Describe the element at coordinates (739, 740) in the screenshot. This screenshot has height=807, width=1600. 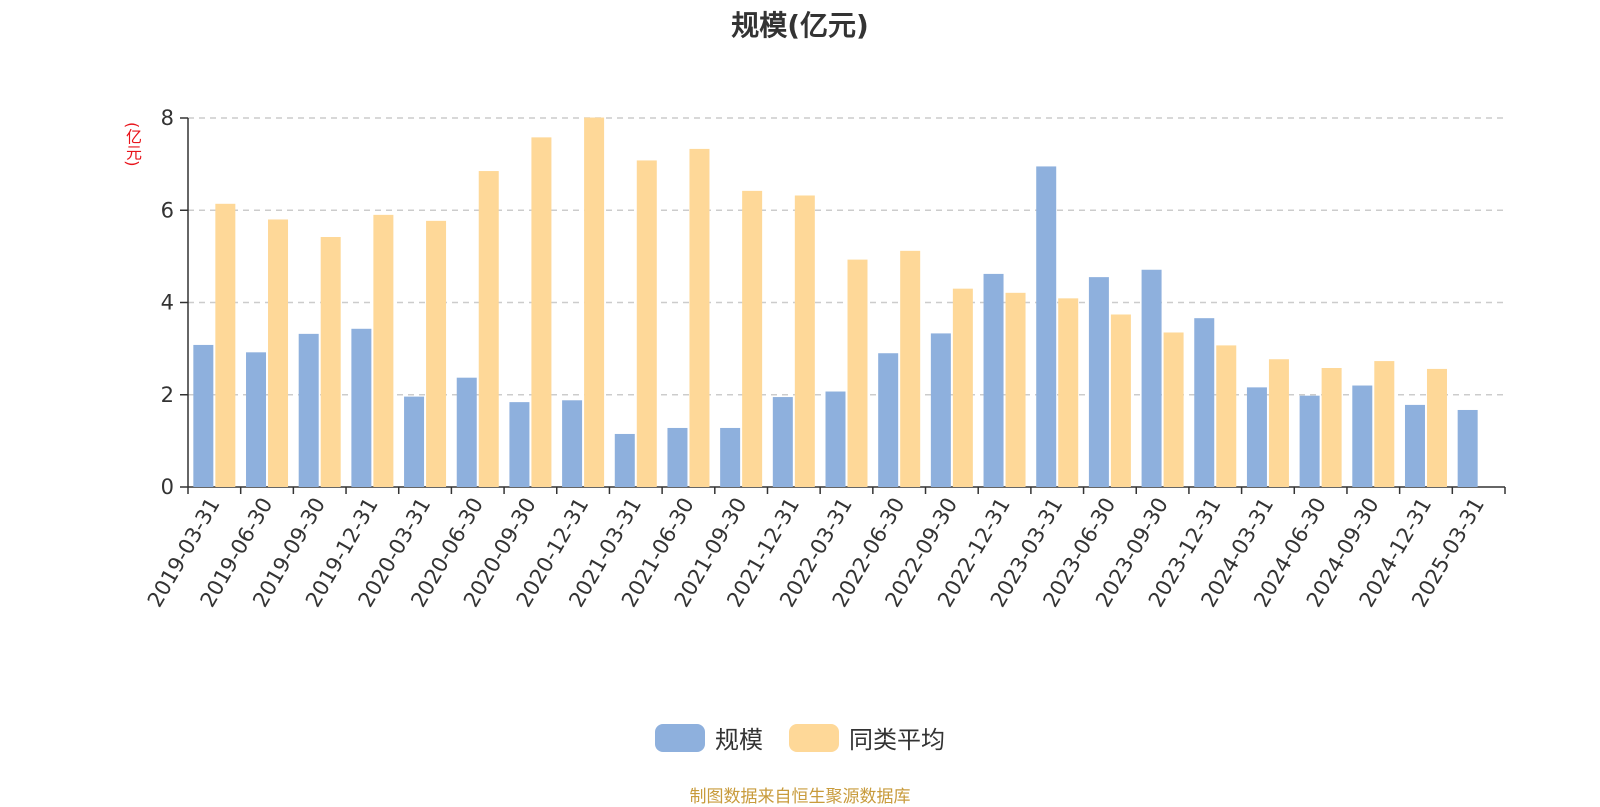
I see `legend-label-scale: 规模` at that location.